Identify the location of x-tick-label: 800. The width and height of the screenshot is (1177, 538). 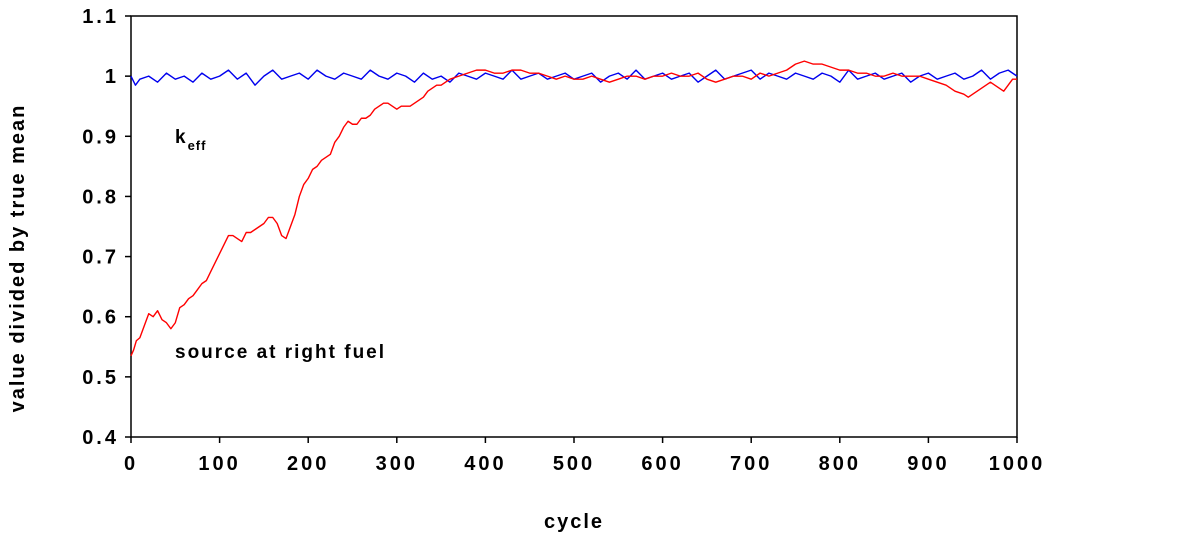
(840, 464).